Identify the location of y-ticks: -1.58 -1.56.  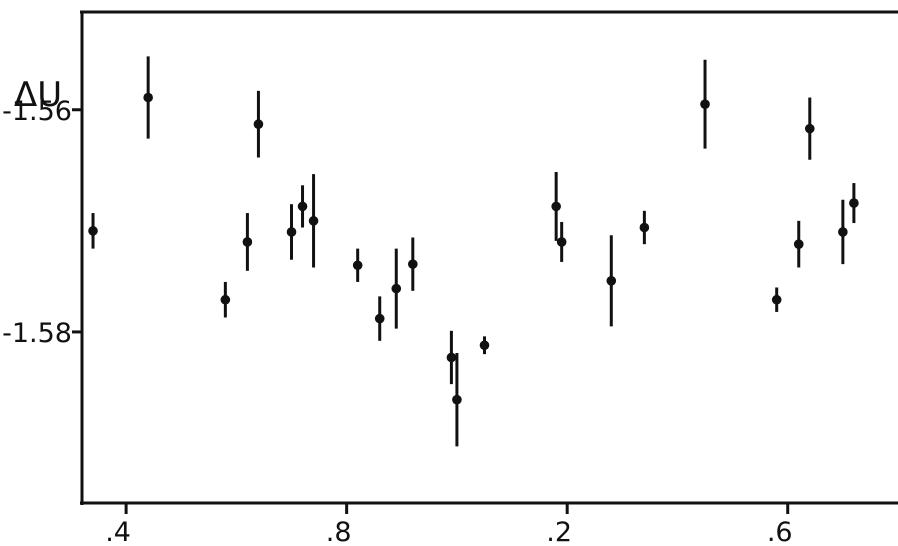
(42, 222).